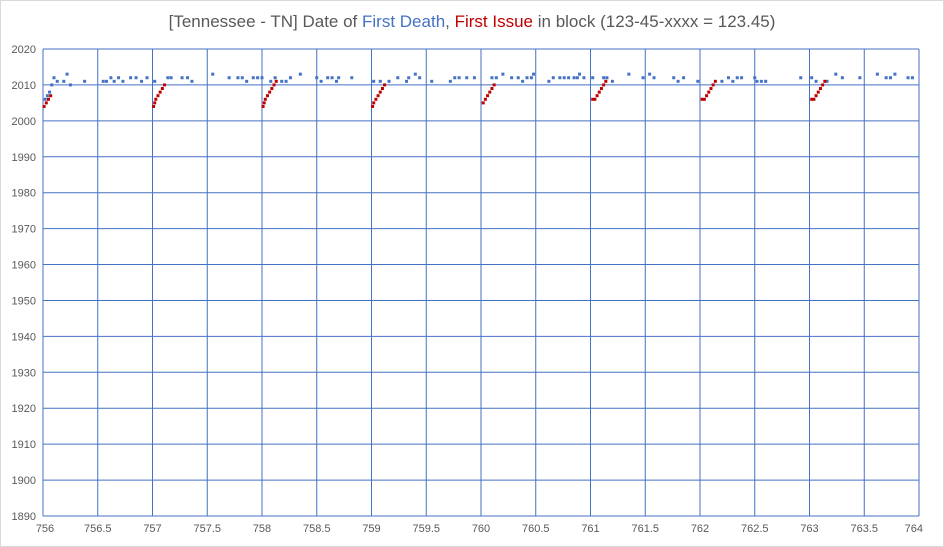 This screenshot has width=944, height=547. What do you see at coordinates (700, 529) in the screenshot?
I see `x-tick-label: 762` at bounding box center [700, 529].